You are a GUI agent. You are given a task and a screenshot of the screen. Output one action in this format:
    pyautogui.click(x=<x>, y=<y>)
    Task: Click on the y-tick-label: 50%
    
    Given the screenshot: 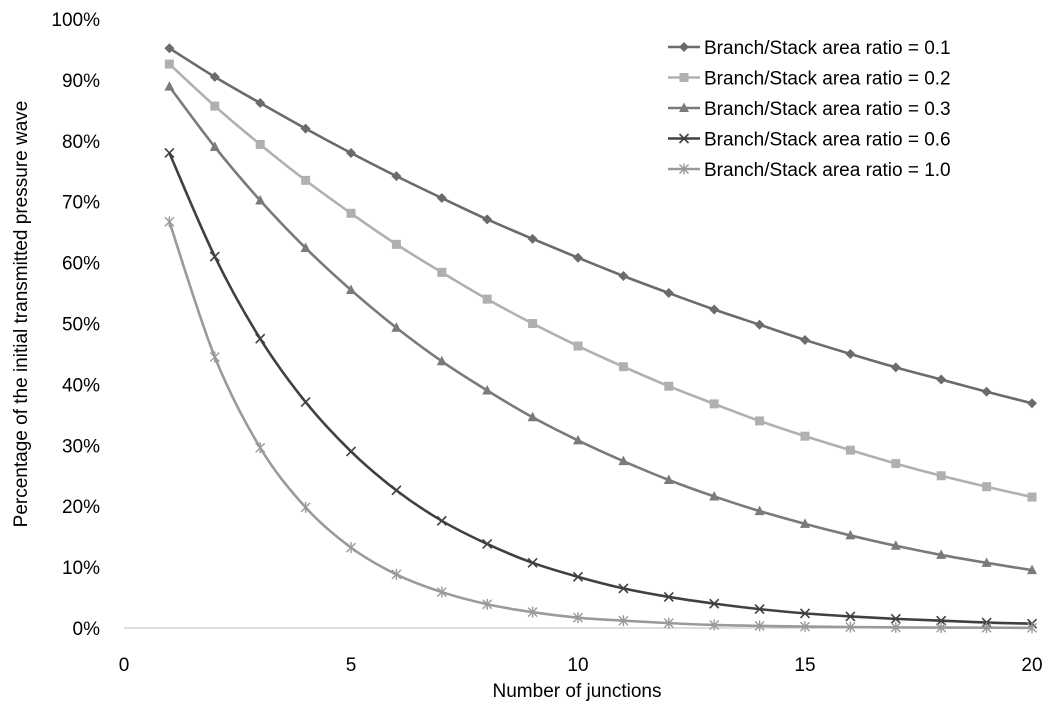 What is the action you would take?
    pyautogui.click(x=81, y=325)
    